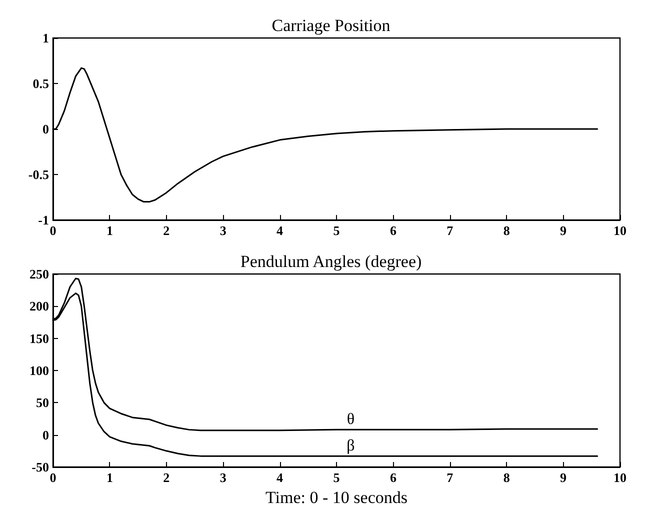 This screenshot has height=525, width=662. I want to click on y-tick-label: 150, so click(39, 338).